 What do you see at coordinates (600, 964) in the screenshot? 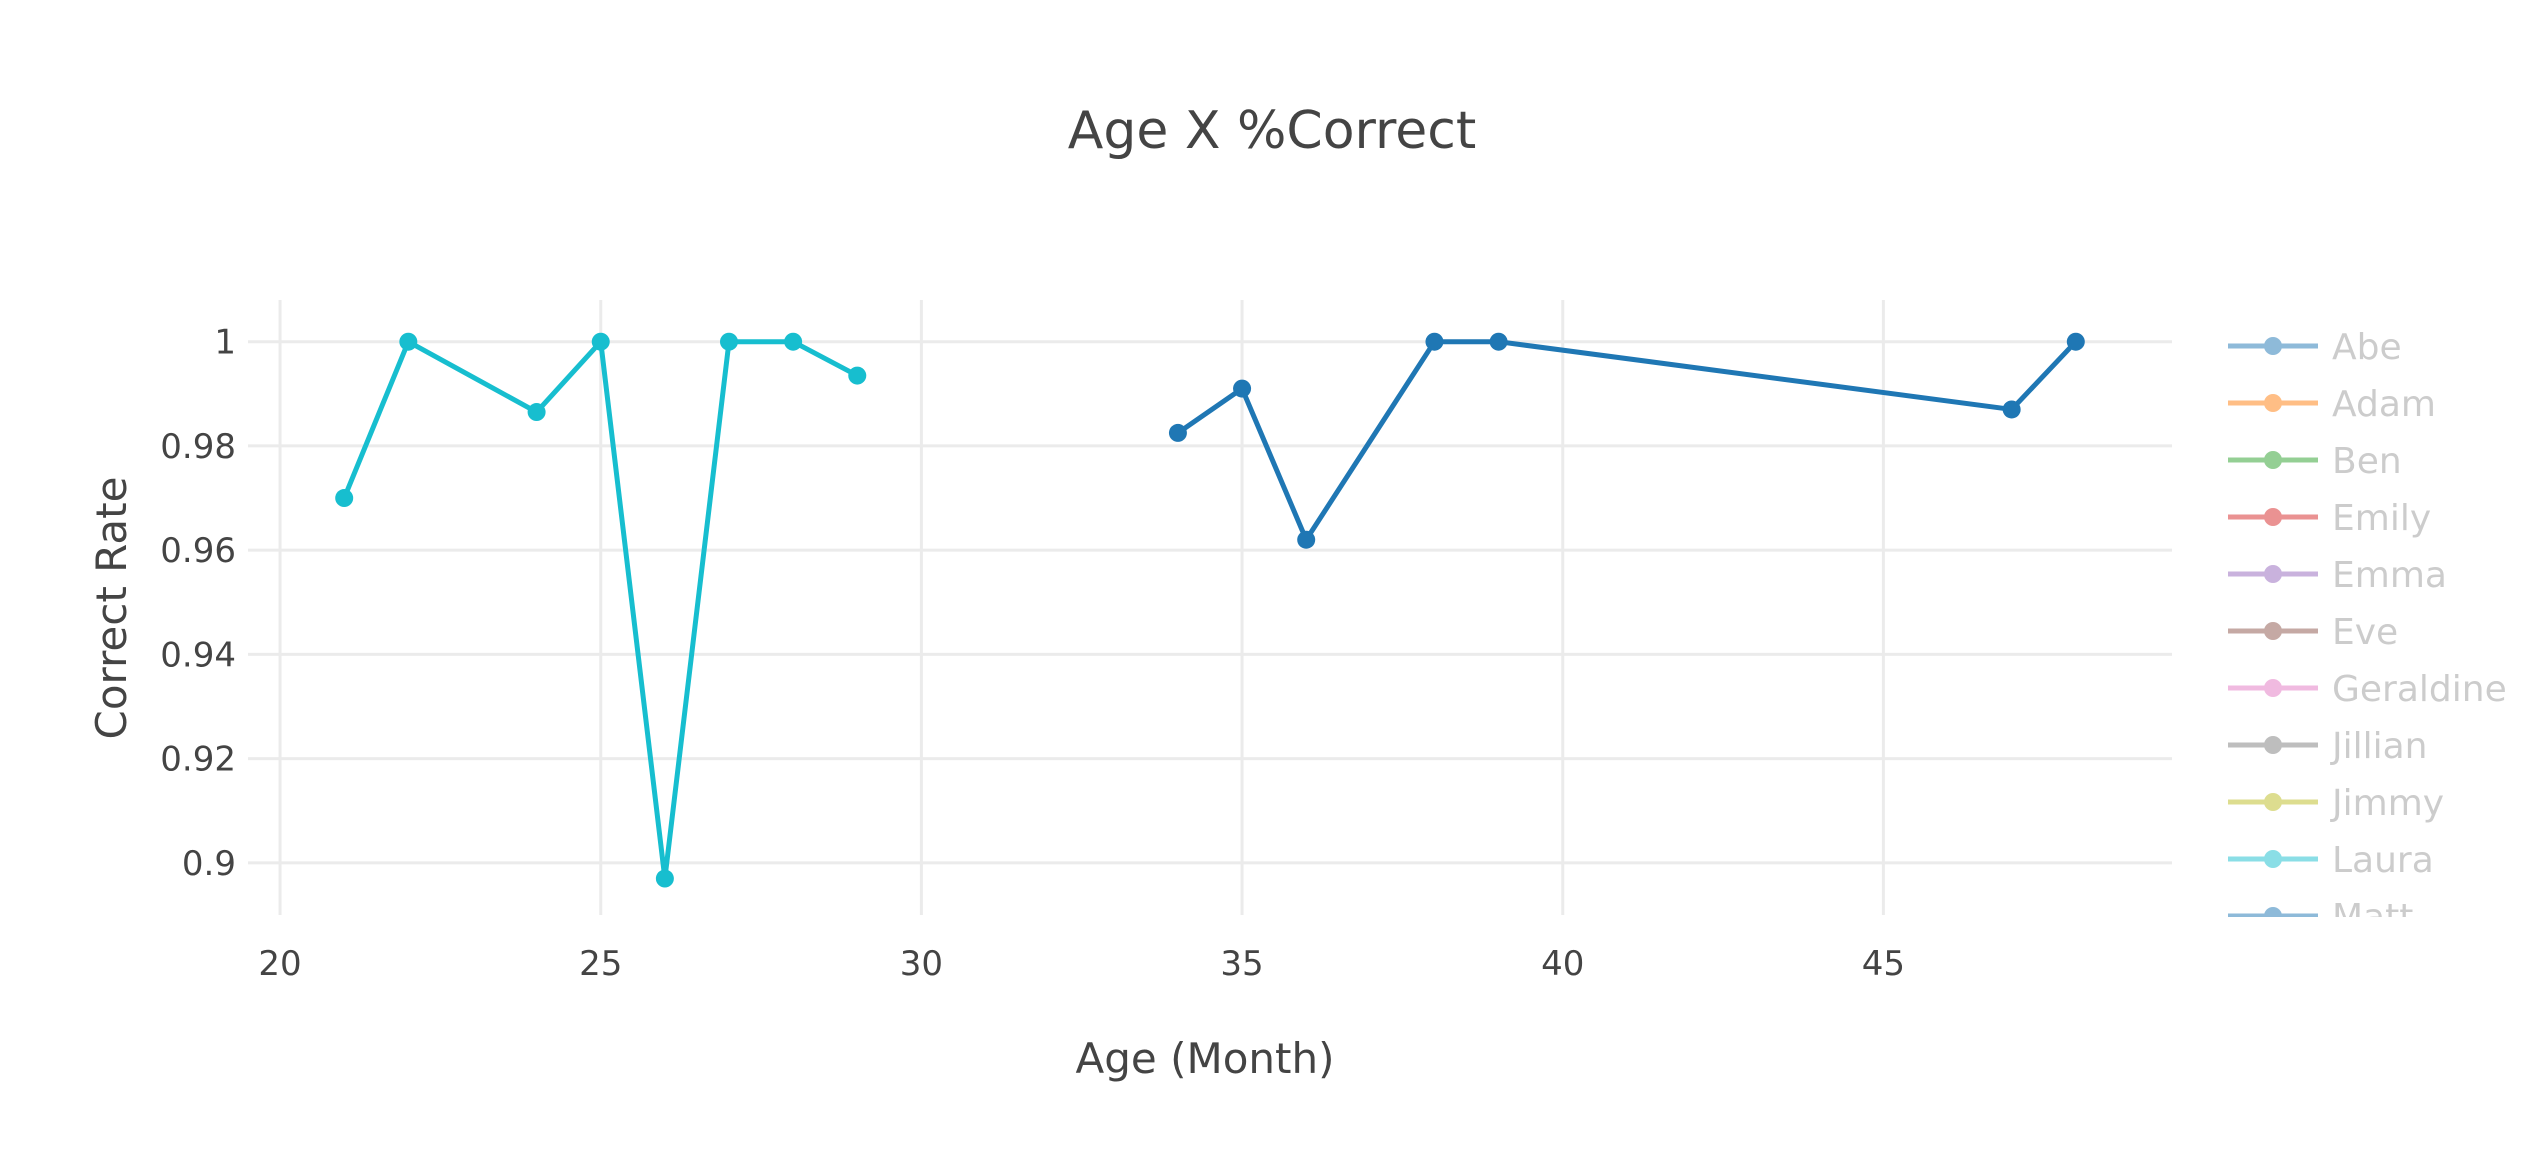
I see `x-tick-label: 25` at bounding box center [600, 964].